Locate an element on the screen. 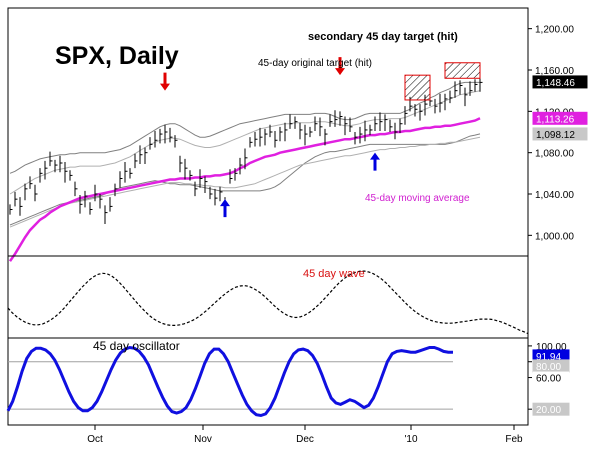 The width and height of the screenshot is (589, 453). price-value-tag-3-bg is located at coordinates (560, 134).